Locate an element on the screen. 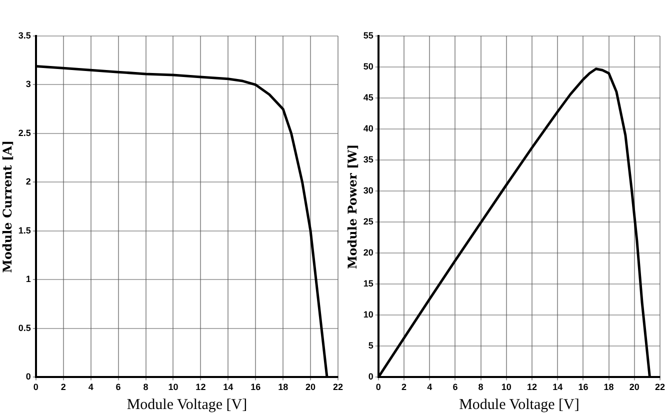 This screenshot has width=667, height=415. y-axis-title: Module Power [W] is located at coordinates (352, 206).